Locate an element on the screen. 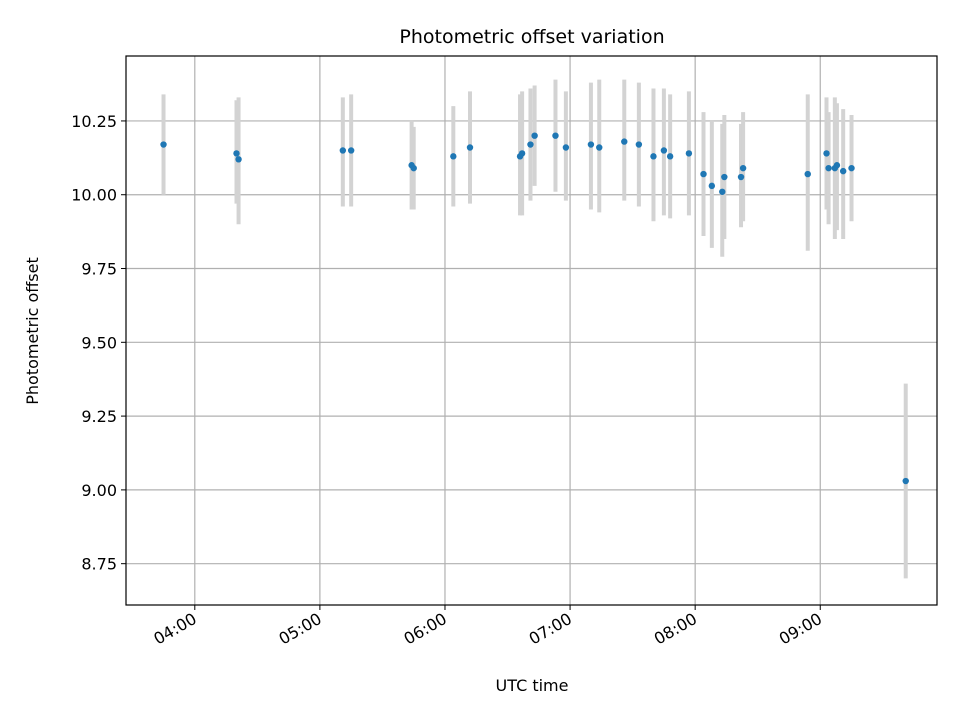 The width and height of the screenshot is (960, 720). x-axis-title: UTC time is located at coordinates (532, 685).